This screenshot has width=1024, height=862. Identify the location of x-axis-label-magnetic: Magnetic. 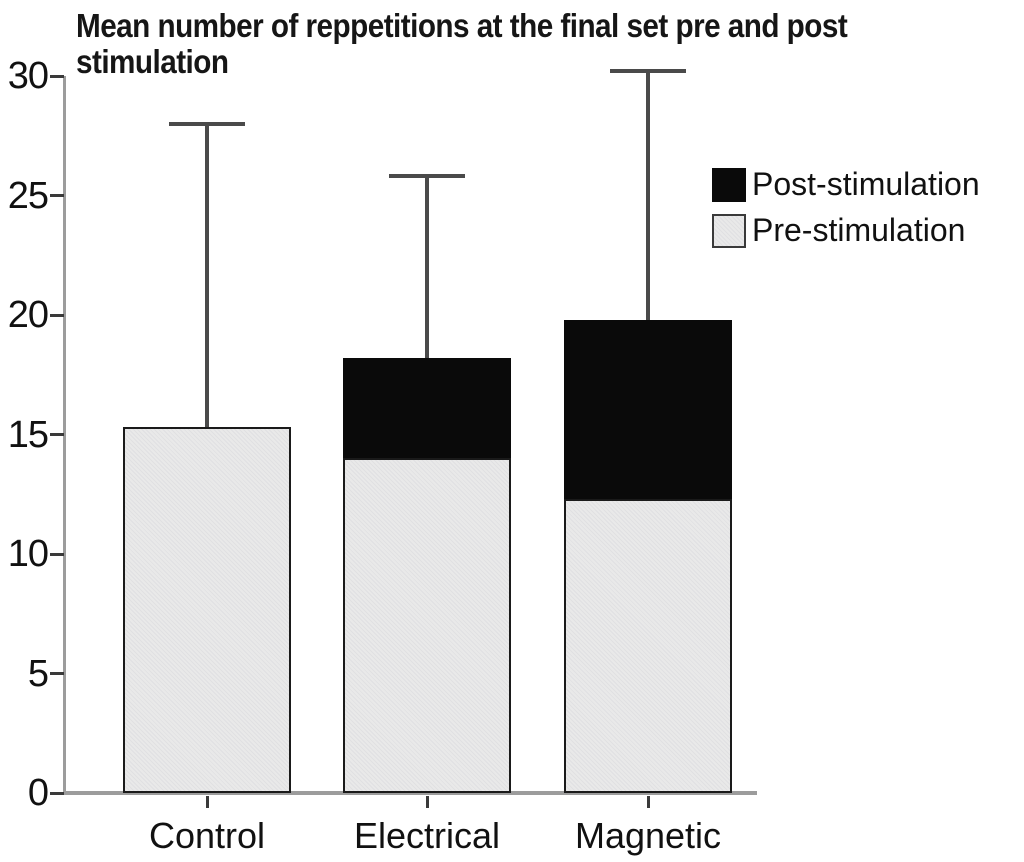
(648, 835).